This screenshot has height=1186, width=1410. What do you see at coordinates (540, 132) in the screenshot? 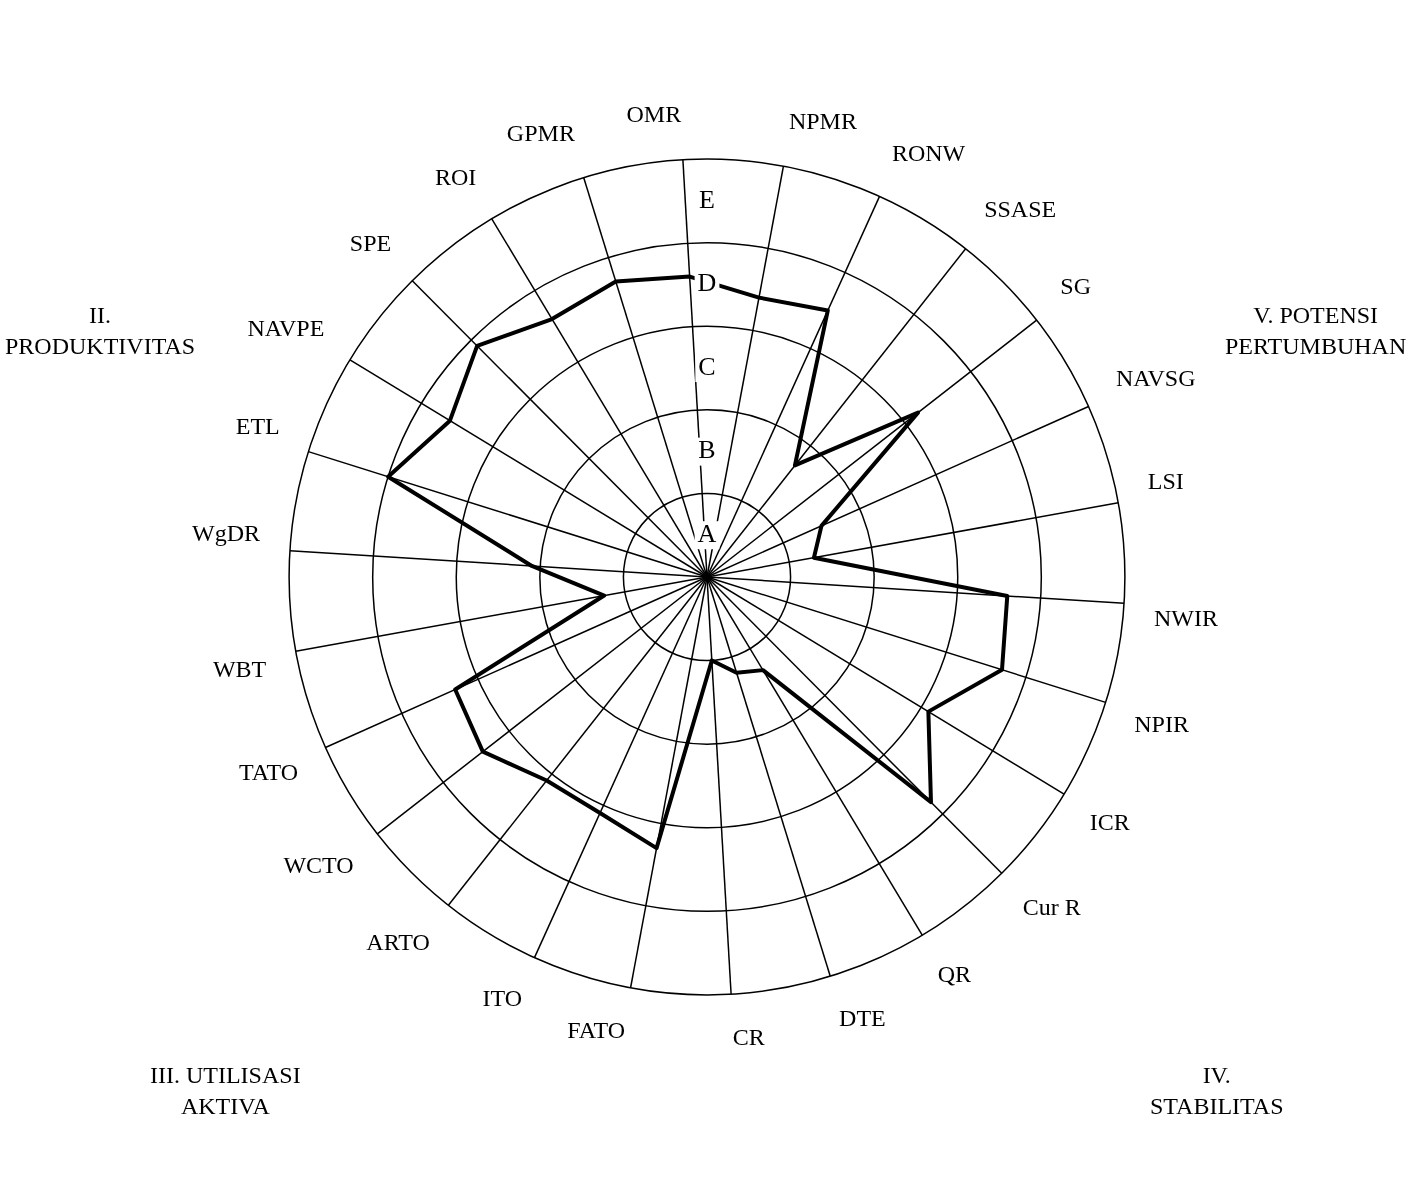
I see `spoke-label: GPMR` at bounding box center [540, 132].